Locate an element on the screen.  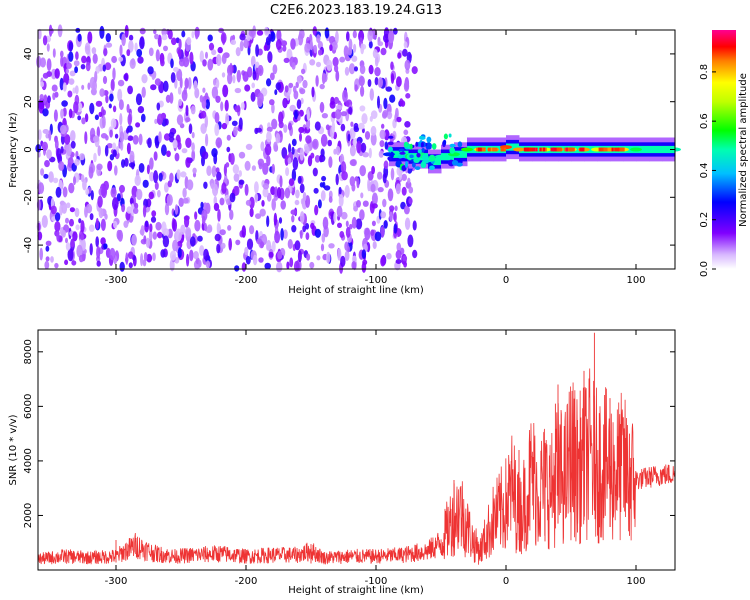
y-tick-label: -40 is located at coordinates (28, 245).